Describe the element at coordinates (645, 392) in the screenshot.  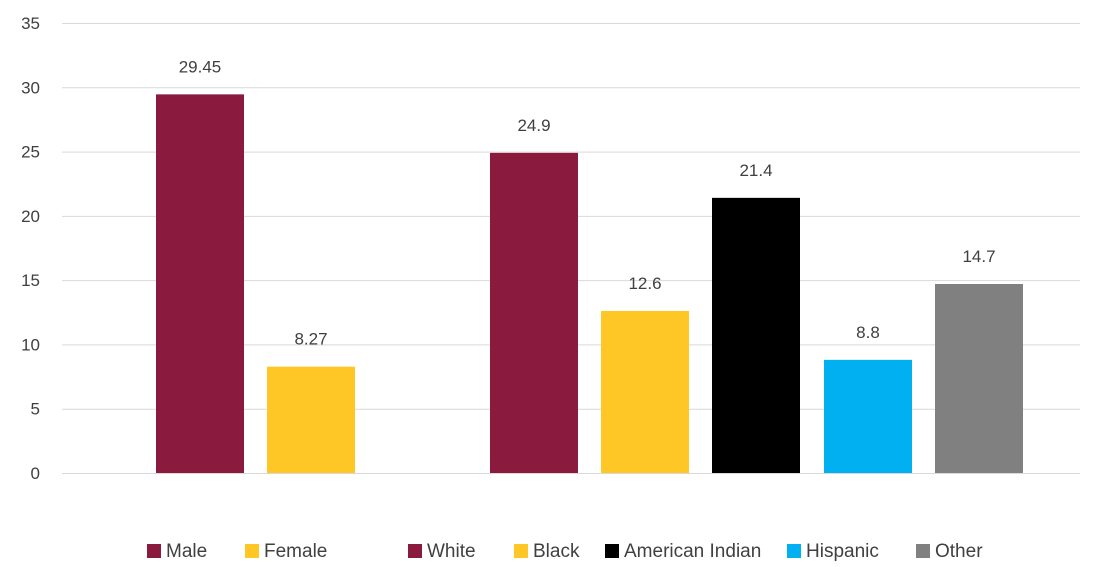
I see `bar-black` at that location.